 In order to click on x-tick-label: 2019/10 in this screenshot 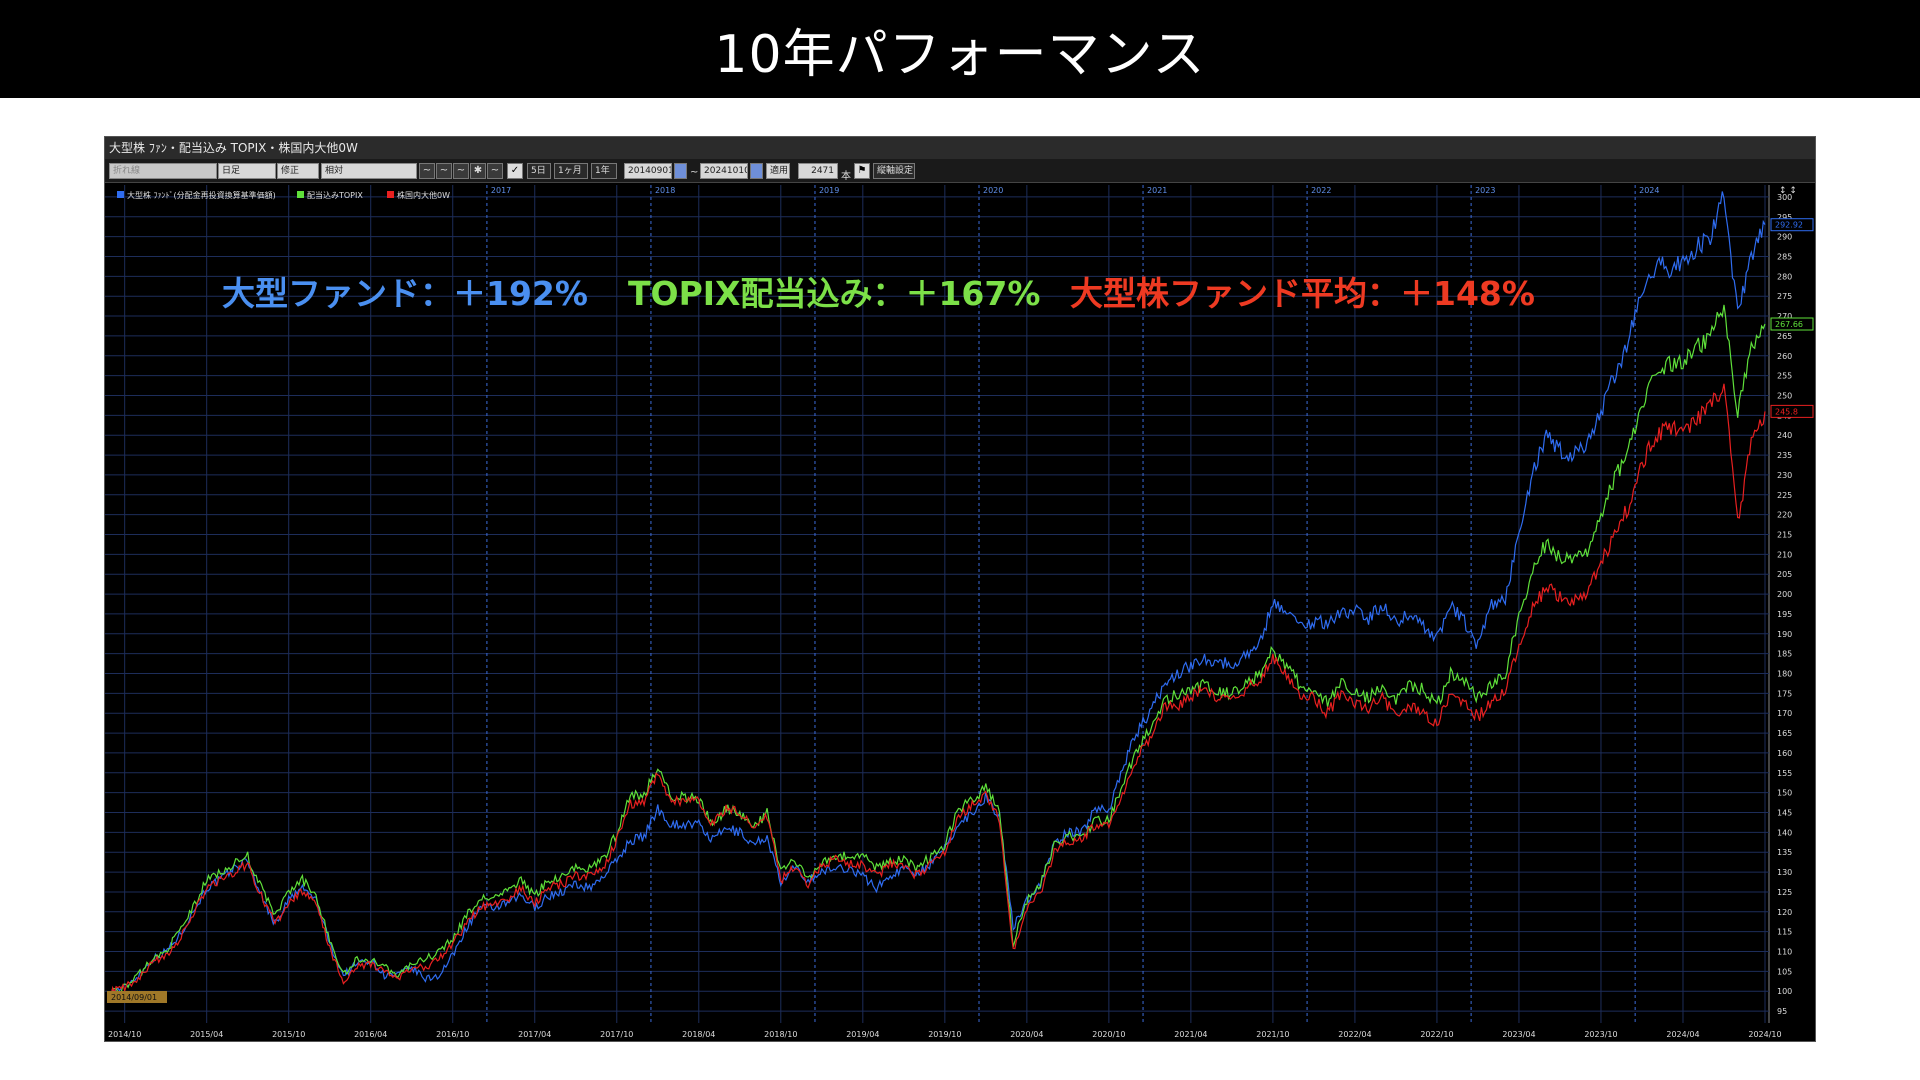, I will do `click(944, 1034)`.